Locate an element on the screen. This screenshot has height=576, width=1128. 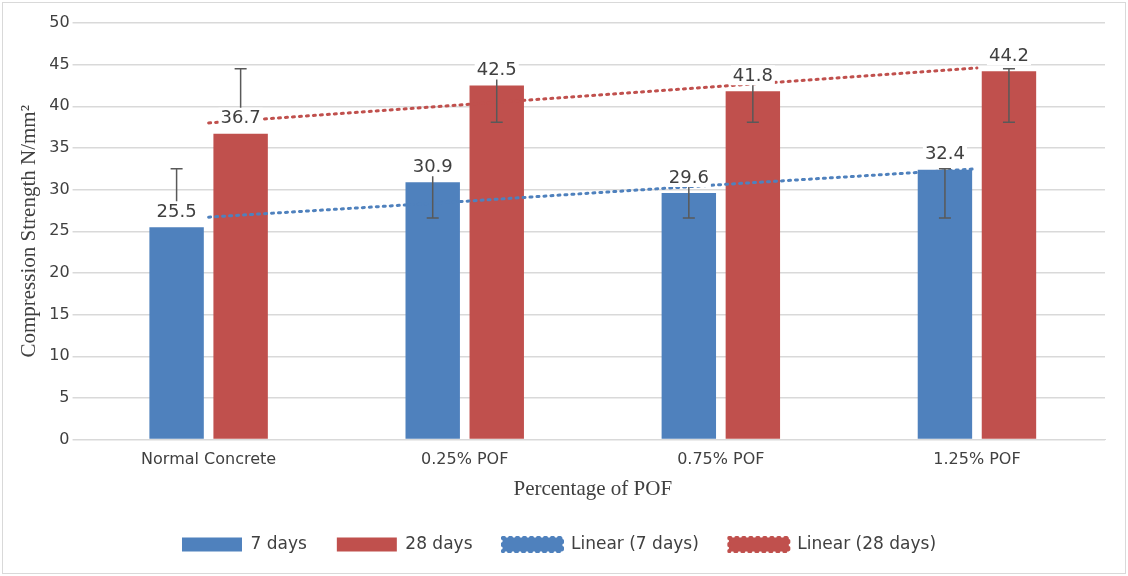
y-tick-label: 45 is located at coordinates (59, 63).